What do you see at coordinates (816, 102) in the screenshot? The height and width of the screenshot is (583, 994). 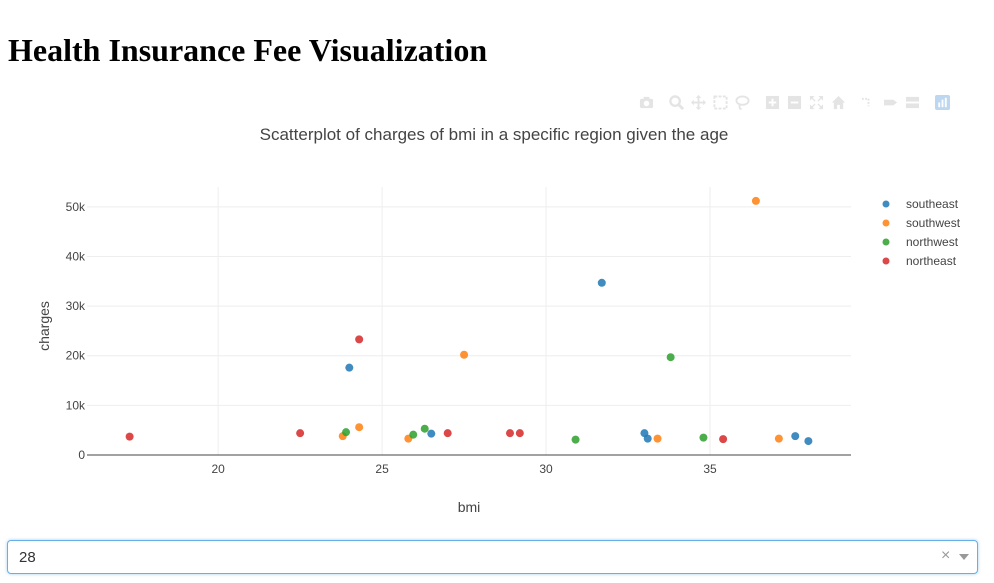 I see `autoscale-icon` at bounding box center [816, 102].